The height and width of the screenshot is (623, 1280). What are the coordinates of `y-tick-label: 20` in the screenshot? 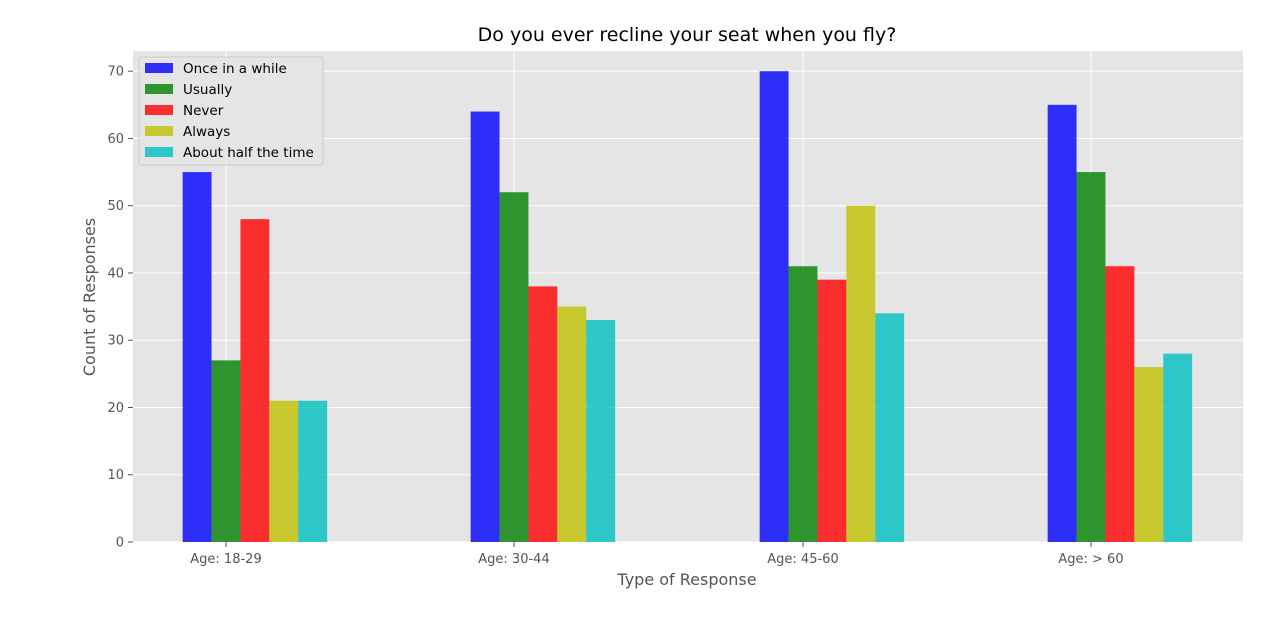 It's located at (115, 408).